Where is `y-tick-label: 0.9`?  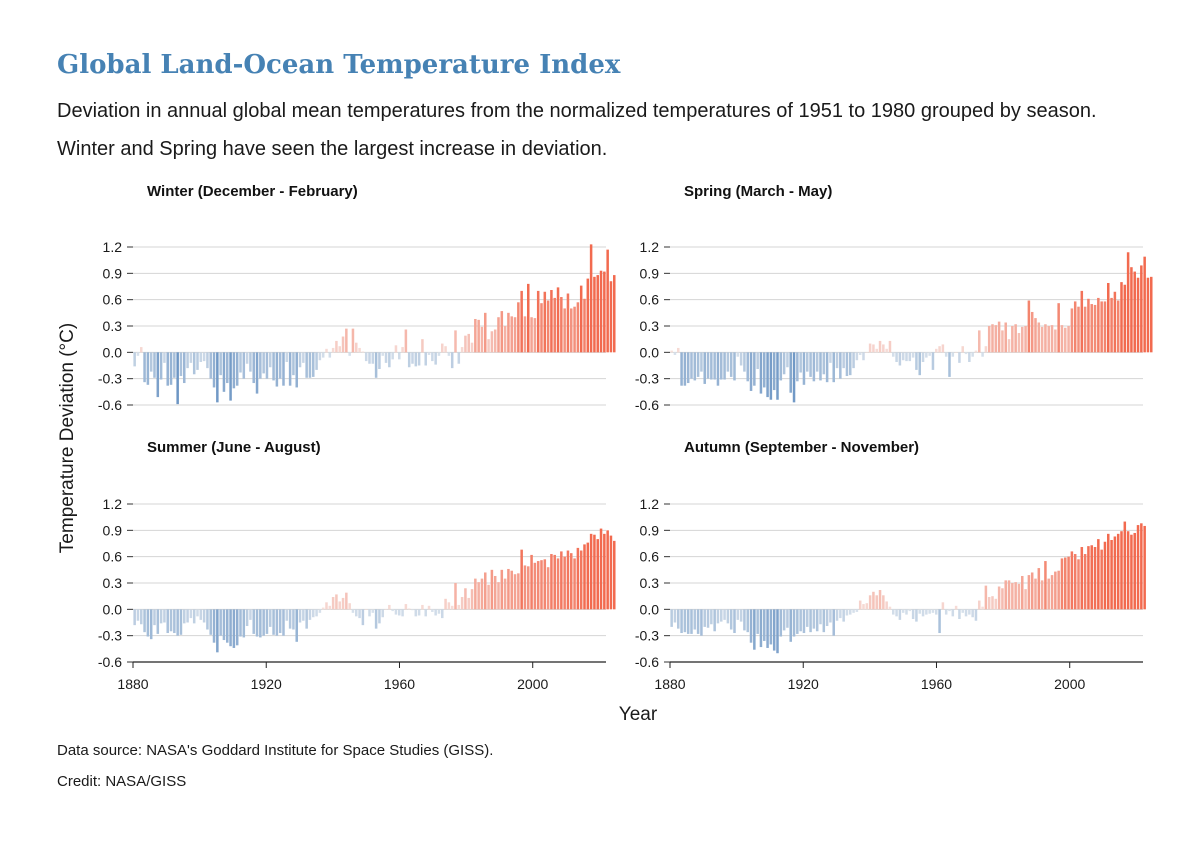 y-tick-label: 0.9 is located at coordinates (650, 273).